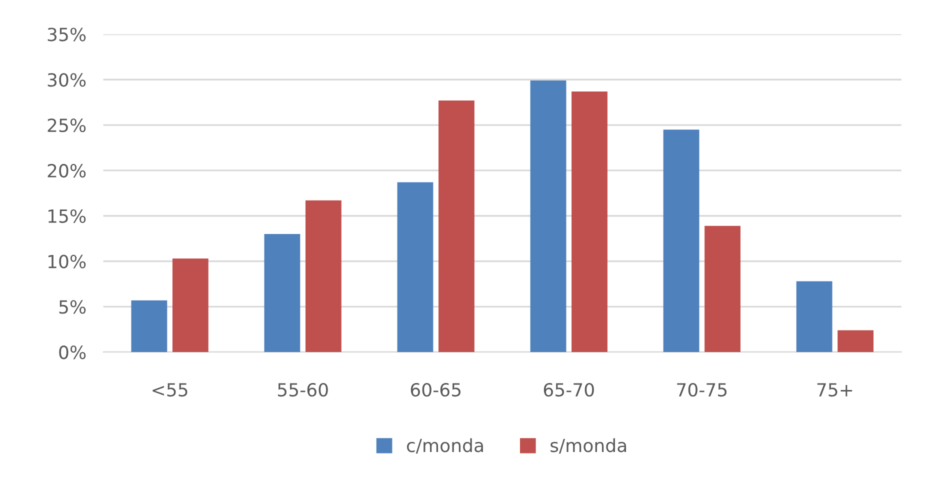  What do you see at coordinates (67, 171) in the screenshot?
I see `y-tick-label: 20%` at bounding box center [67, 171].